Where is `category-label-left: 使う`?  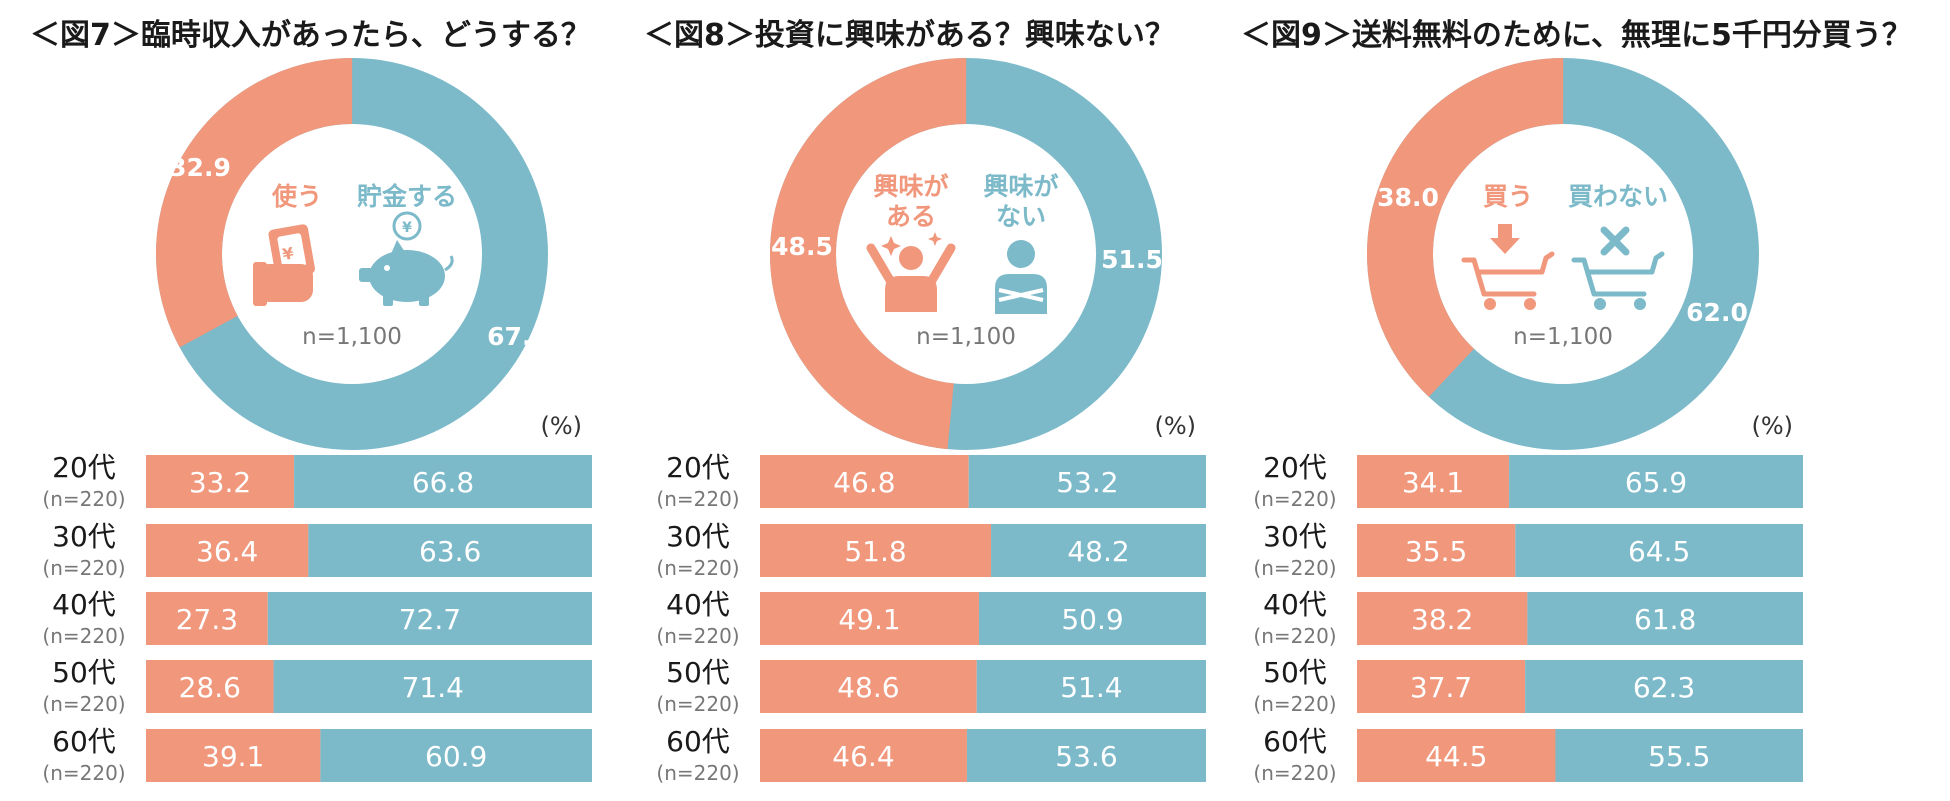
category-label-left: 使う is located at coordinates (296, 196).